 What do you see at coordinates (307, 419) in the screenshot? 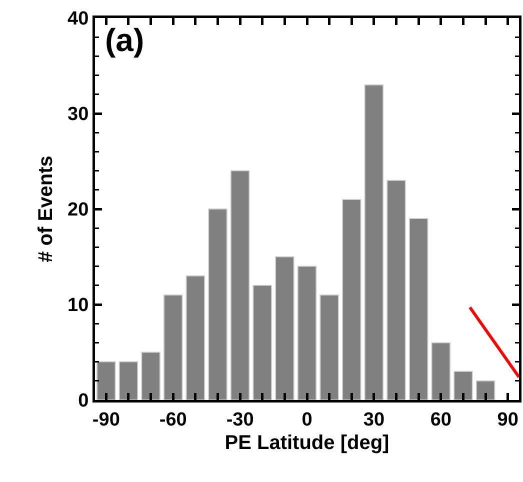
I see `x-tick-label: 0` at bounding box center [307, 419].